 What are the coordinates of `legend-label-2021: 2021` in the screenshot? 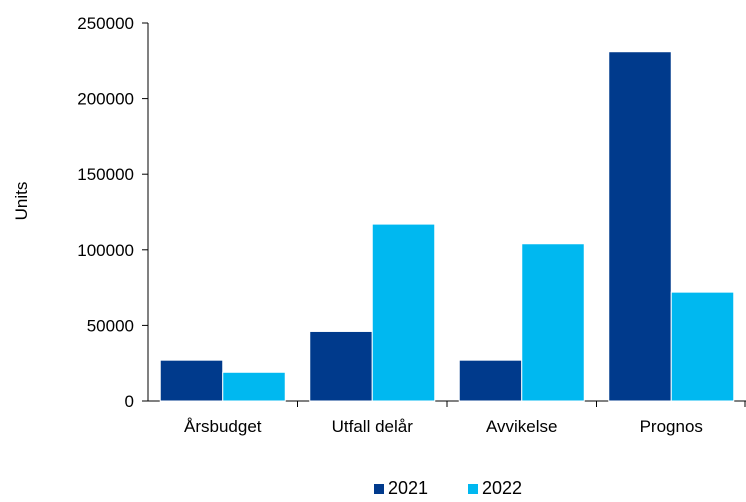 It's located at (408, 488).